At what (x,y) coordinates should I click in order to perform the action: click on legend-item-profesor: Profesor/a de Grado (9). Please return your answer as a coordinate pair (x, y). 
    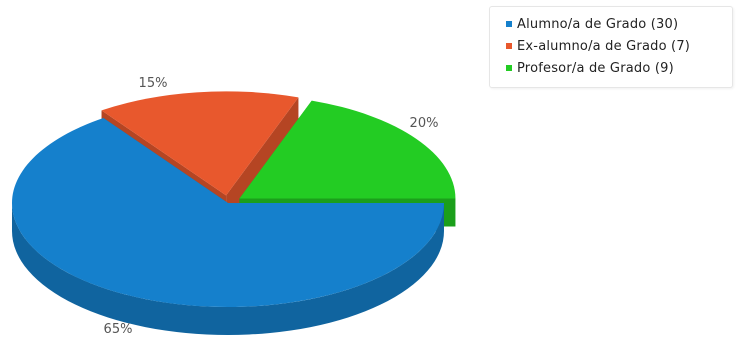
    Looking at the image, I should click on (619, 68).